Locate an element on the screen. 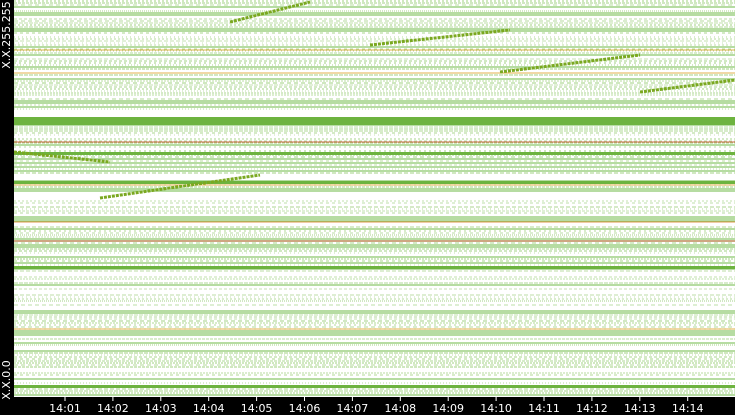  x-tick-label: 14:04 is located at coordinates (209, 408).